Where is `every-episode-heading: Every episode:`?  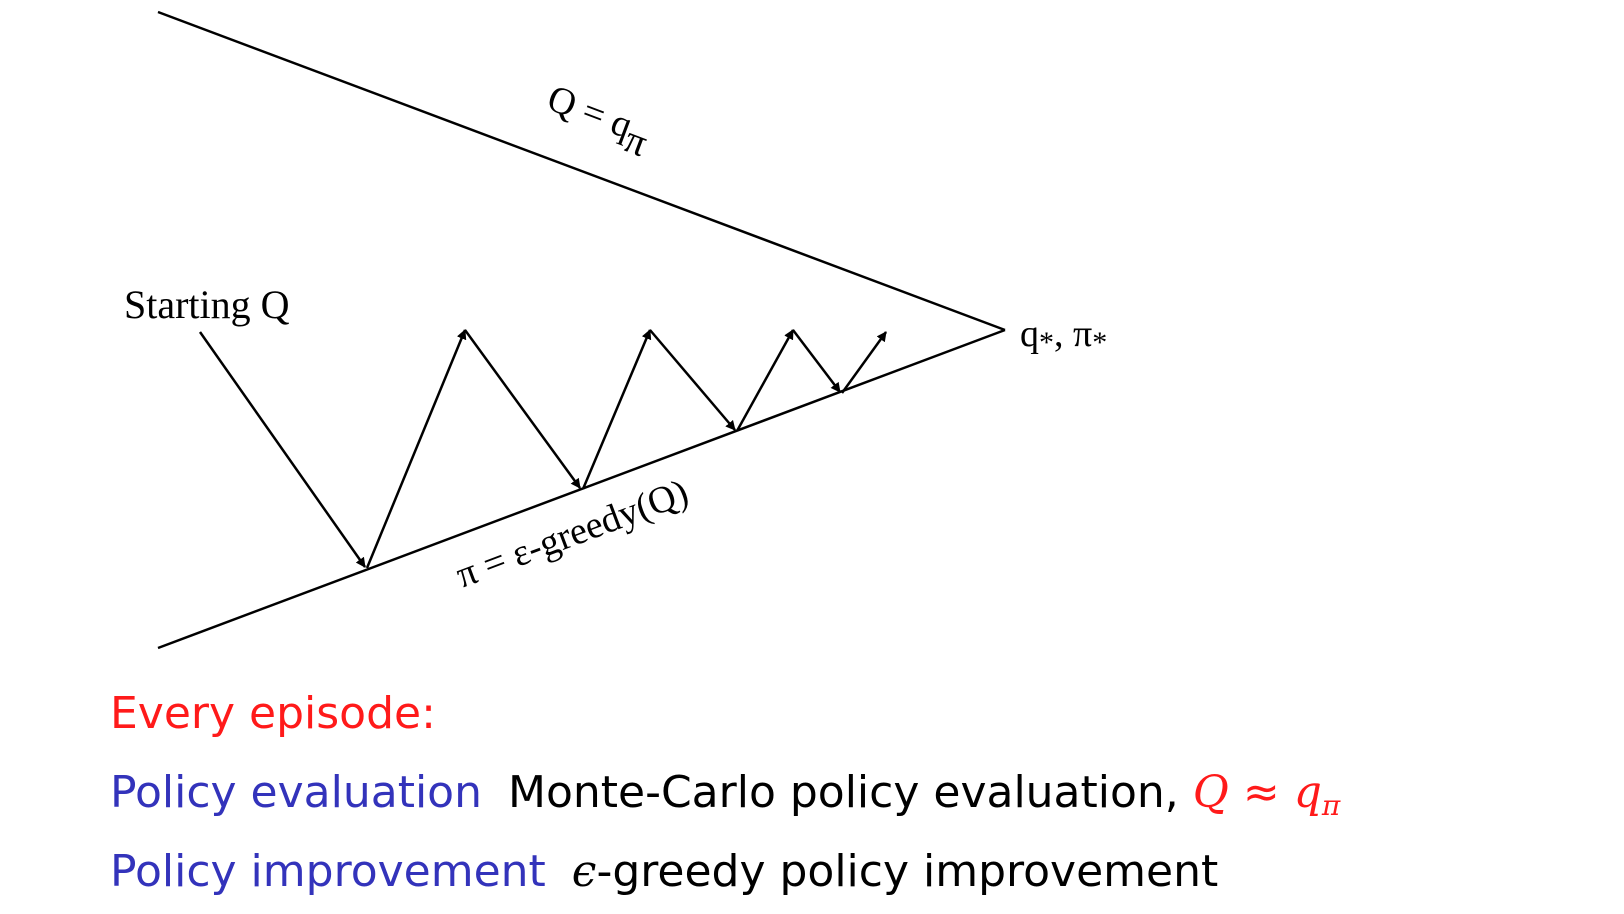 every-episode-heading: Every episode: is located at coordinates (273, 714).